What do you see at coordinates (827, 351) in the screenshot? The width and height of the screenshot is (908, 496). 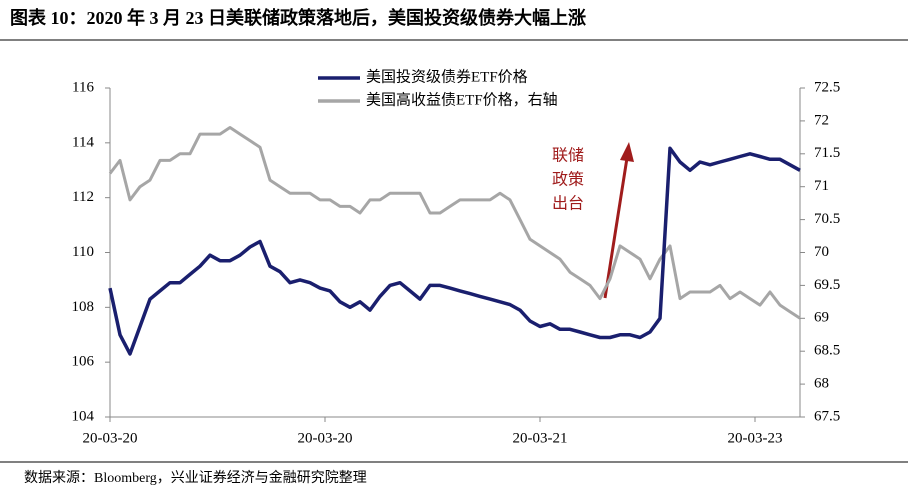 I see `y2-tick-label: 68.5` at bounding box center [827, 351].